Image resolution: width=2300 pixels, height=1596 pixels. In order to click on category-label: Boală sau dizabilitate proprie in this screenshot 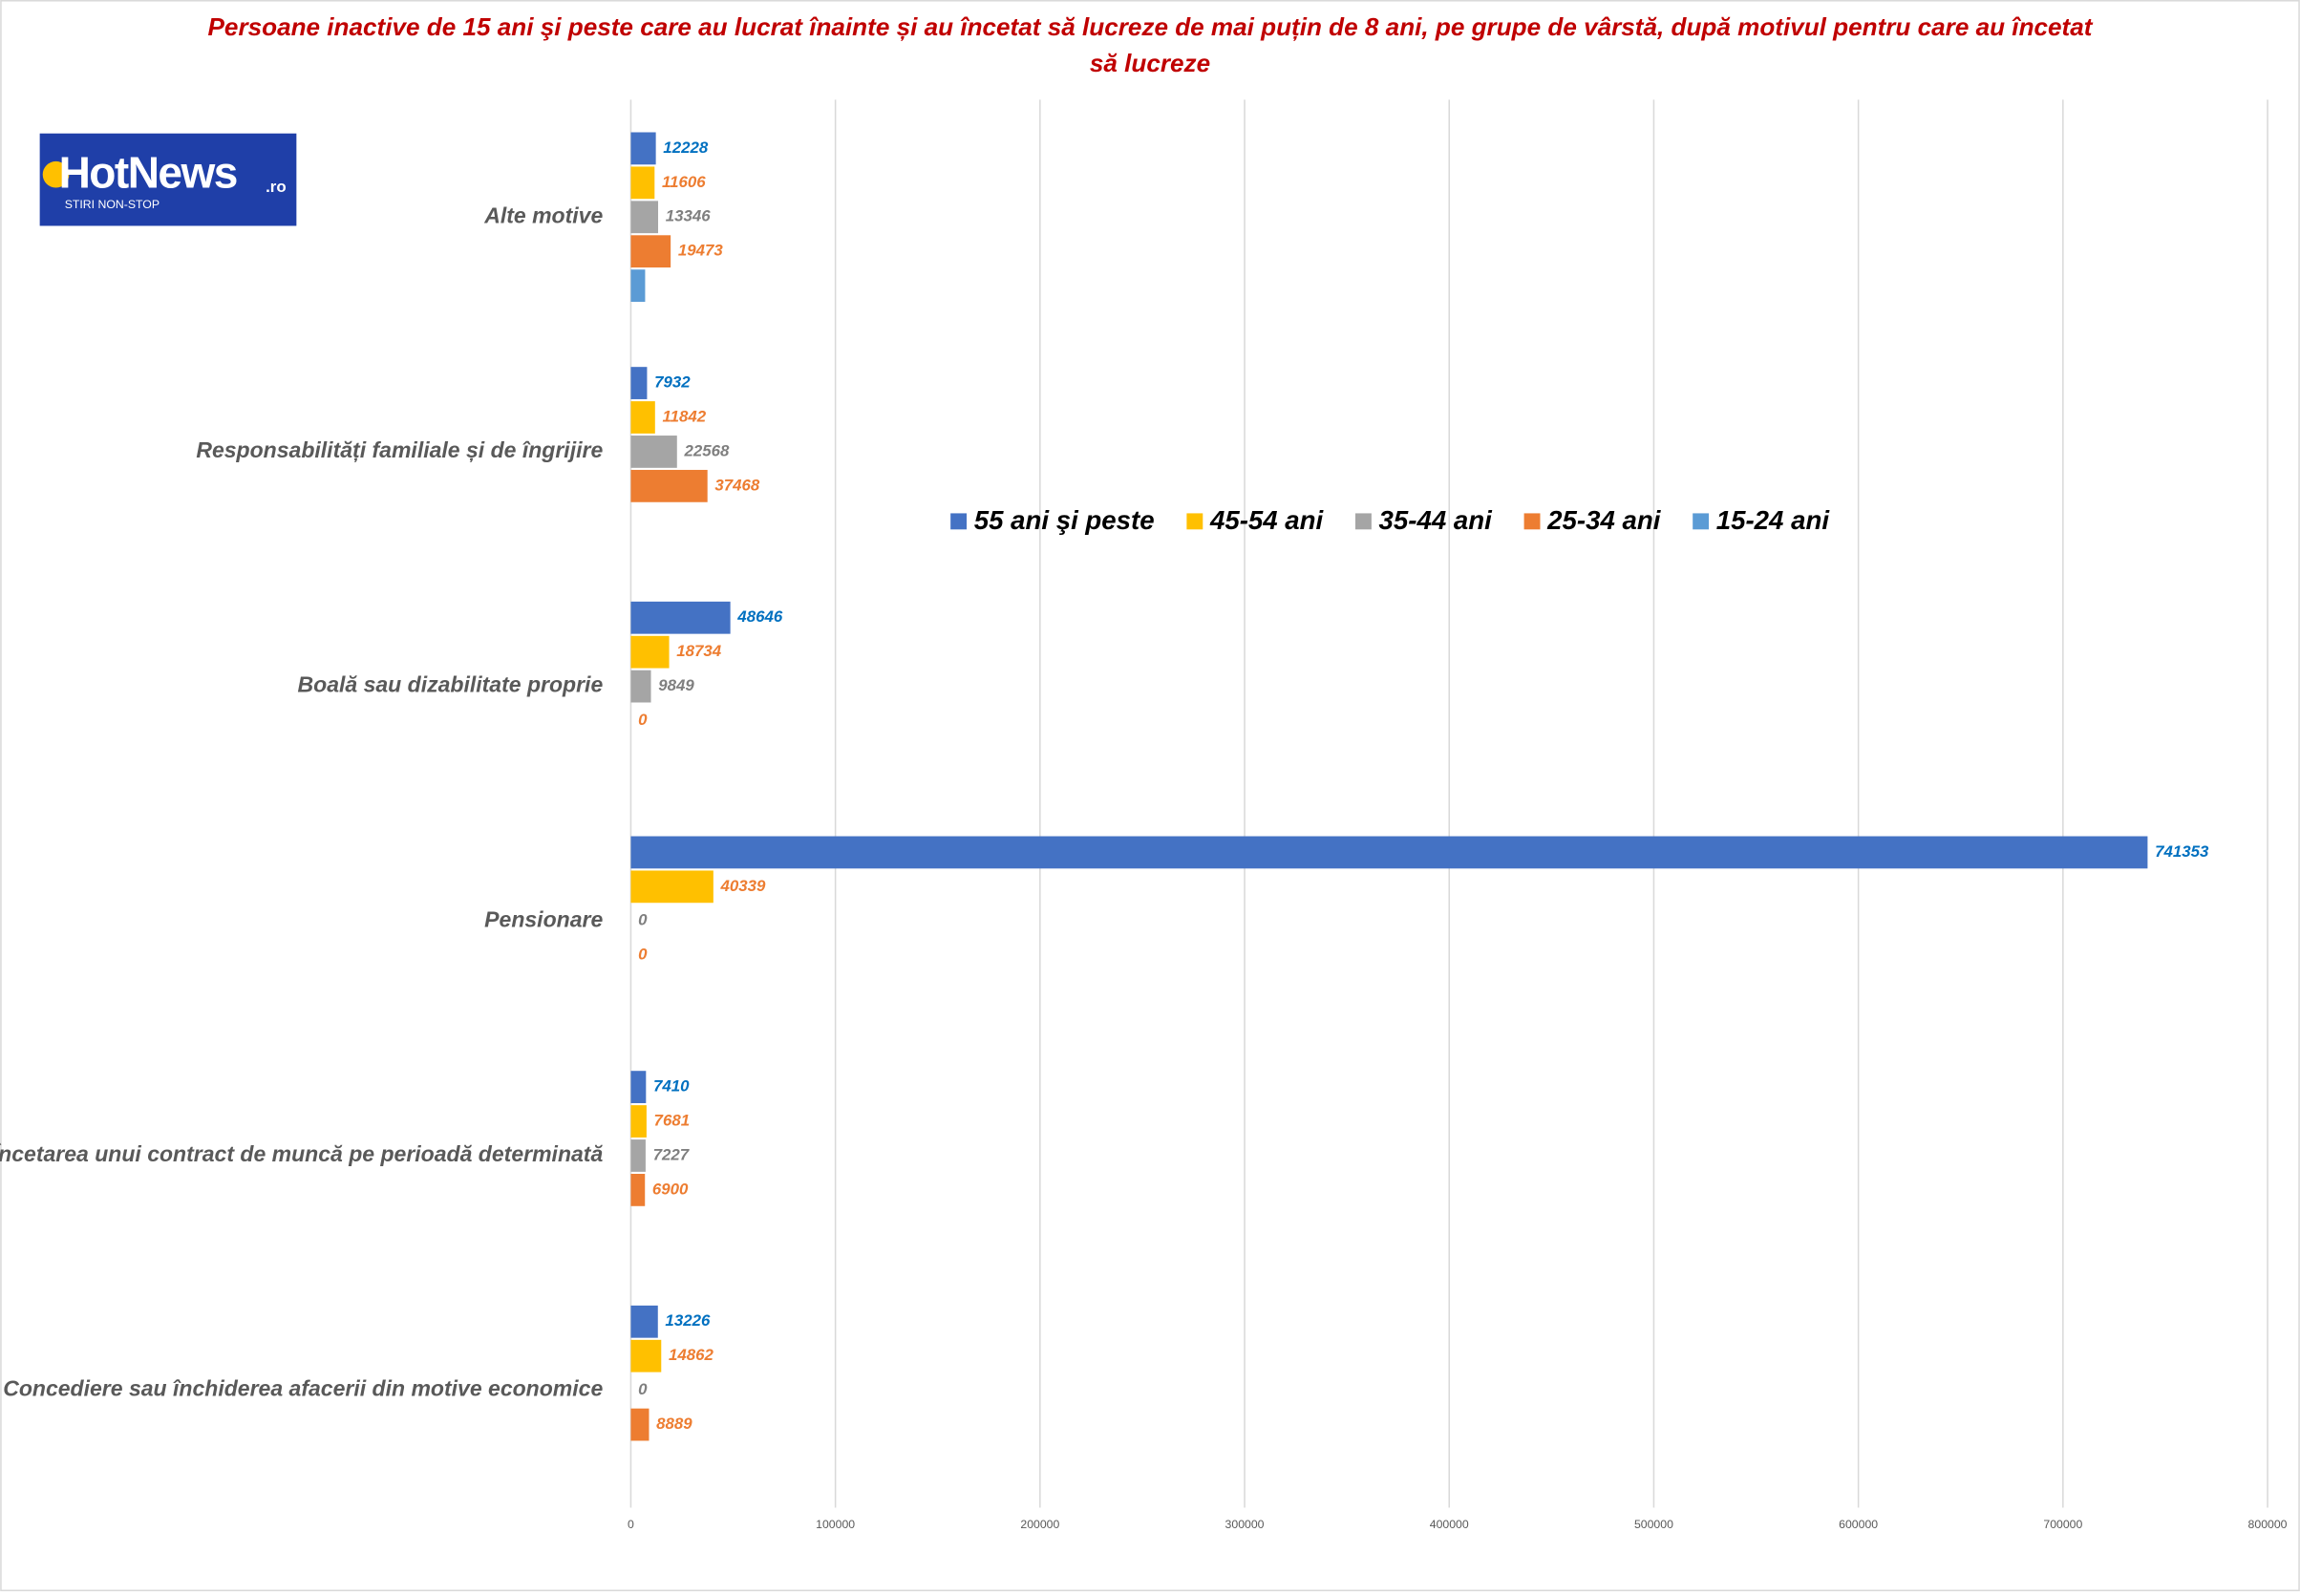, I will do `click(451, 684)`.